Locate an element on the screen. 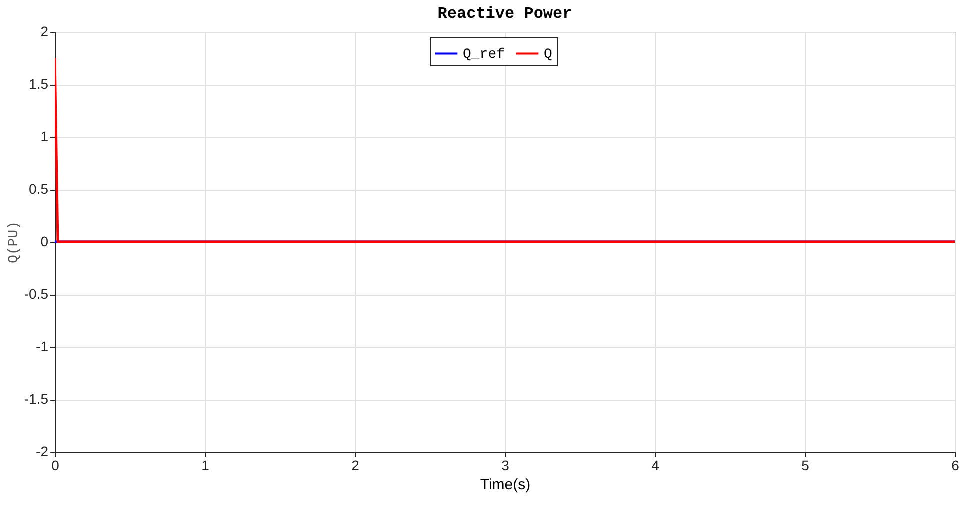 The height and width of the screenshot is (516, 979). x-tick-label: 6 is located at coordinates (956, 466).